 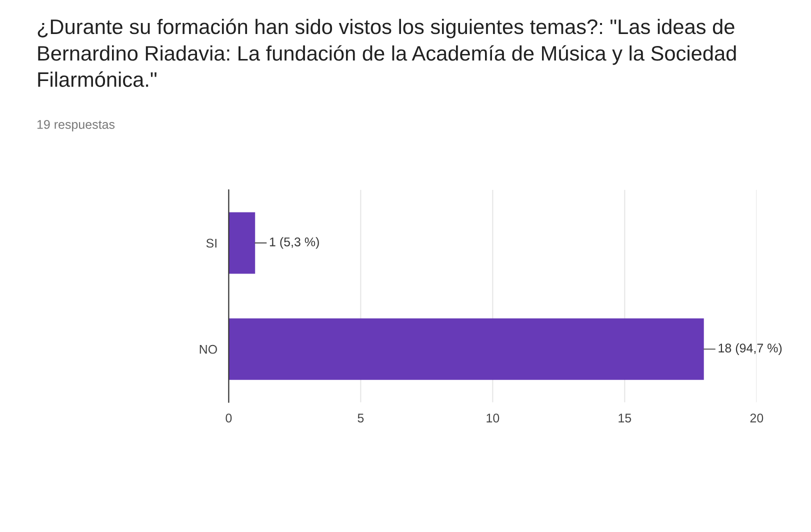 I want to click on data-label: 1 (5,3 %), so click(x=294, y=243).